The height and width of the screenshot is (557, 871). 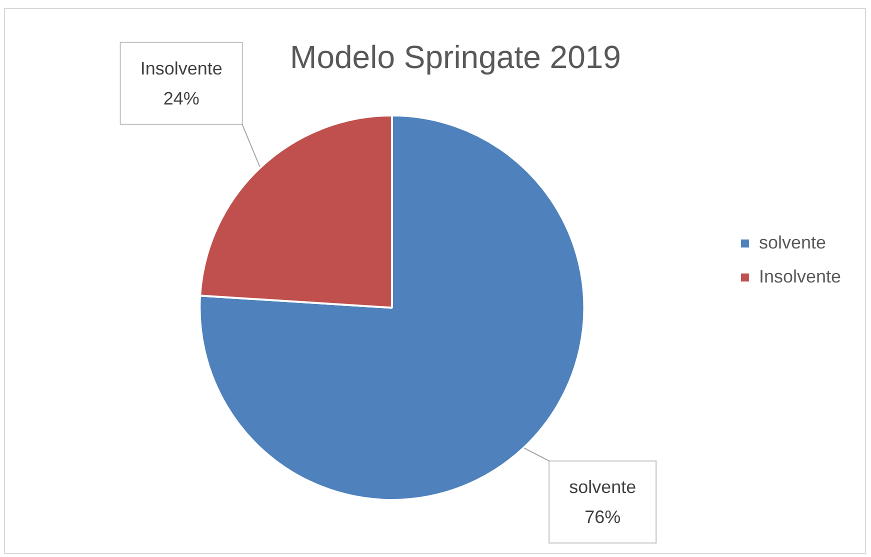 I want to click on data-label: 24%, so click(x=181, y=98).